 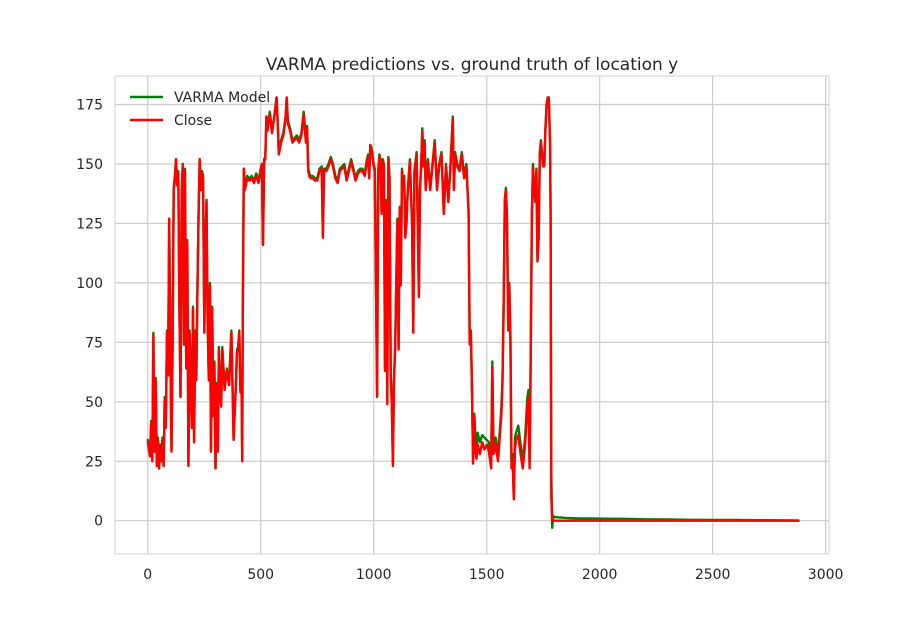 What do you see at coordinates (826, 575) in the screenshot?
I see `x-tick-label: 3000` at bounding box center [826, 575].